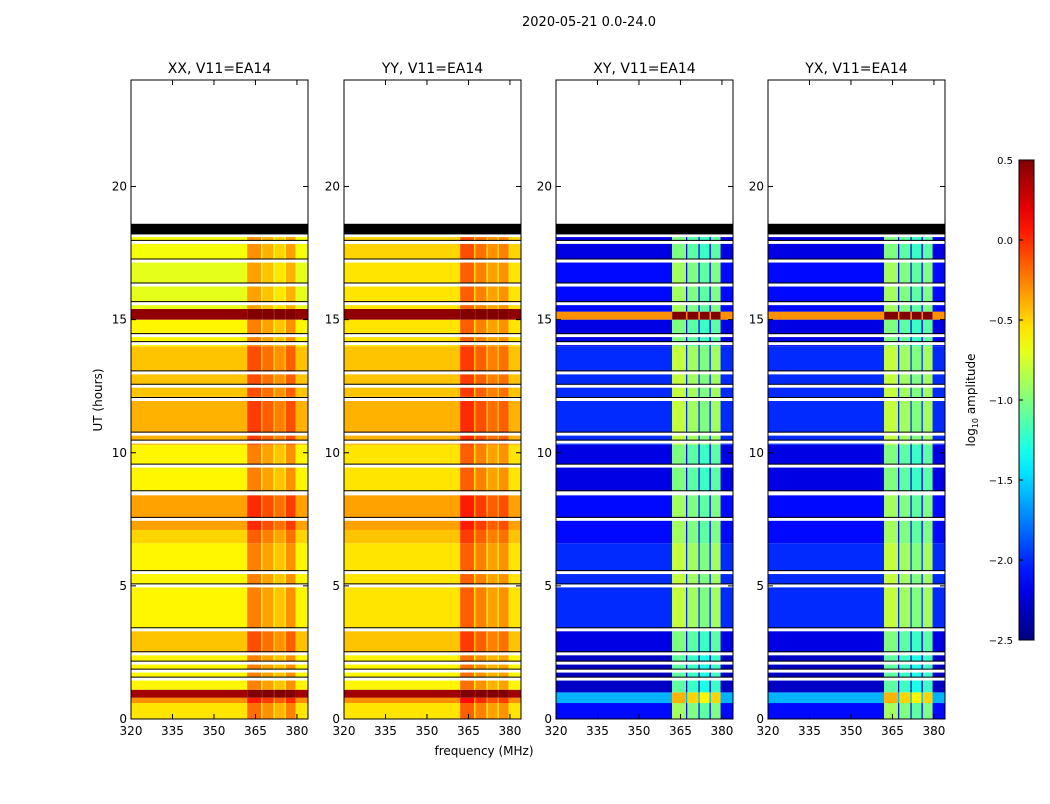 The image size is (1050, 804). Describe the element at coordinates (332, 320) in the screenshot. I see `y-tick-label: 15` at that location.